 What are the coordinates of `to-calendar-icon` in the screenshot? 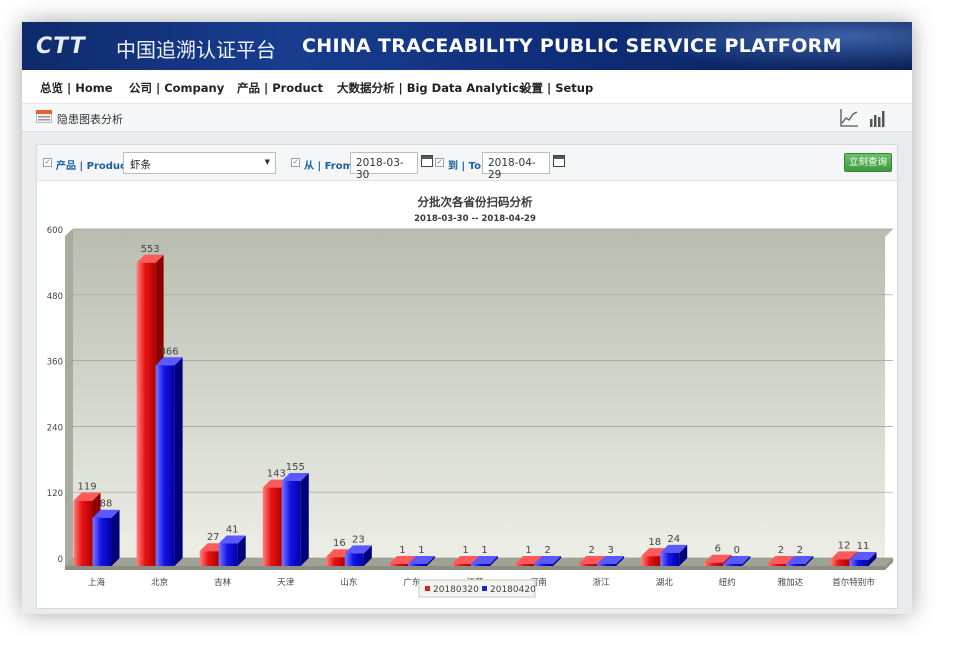 It's located at (559, 161).